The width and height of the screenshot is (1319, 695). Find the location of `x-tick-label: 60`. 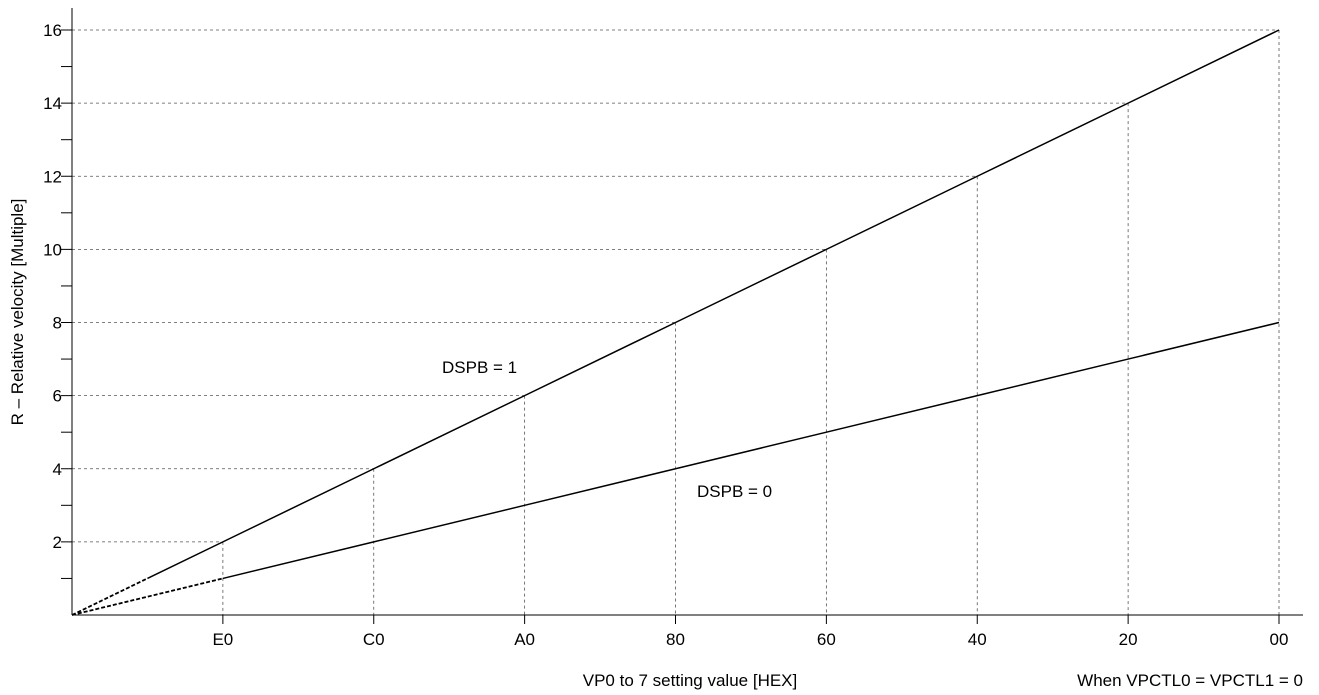

x-tick-label: 60 is located at coordinates (826, 639).